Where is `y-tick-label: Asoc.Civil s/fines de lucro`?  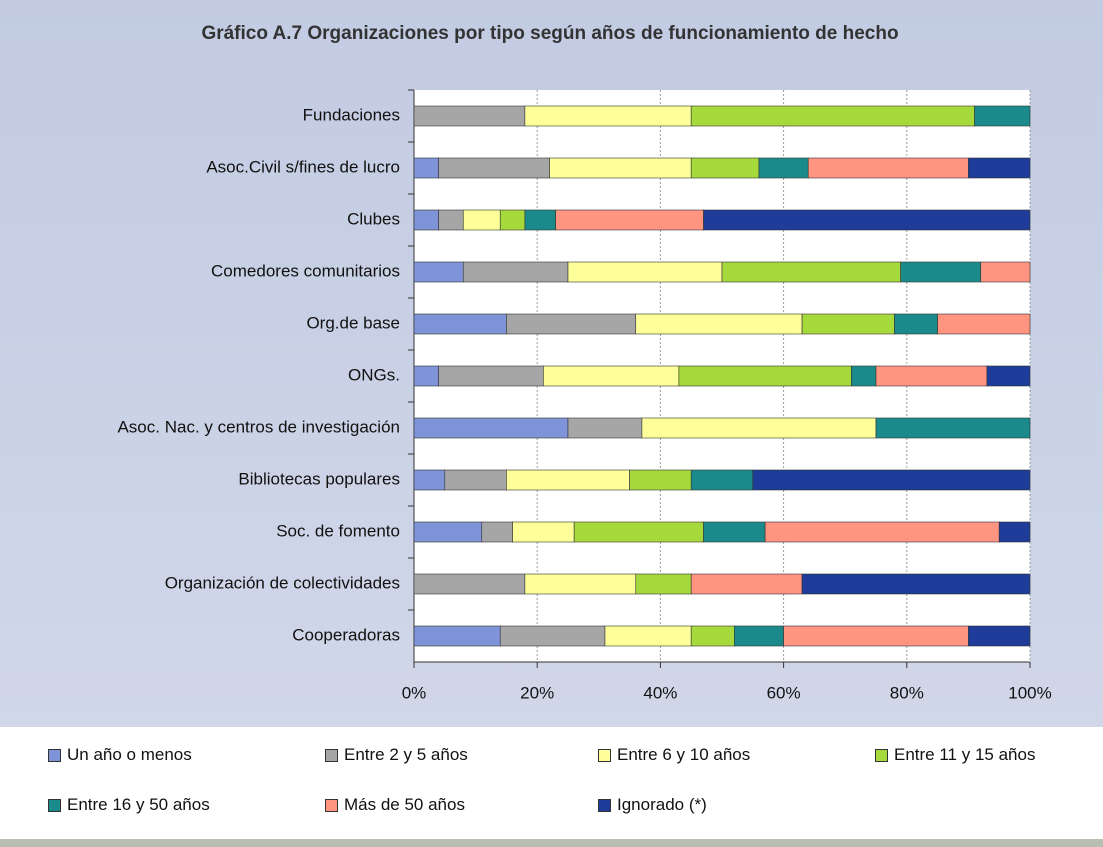
y-tick-label: Asoc.Civil s/fines de lucro is located at coordinates (303, 166).